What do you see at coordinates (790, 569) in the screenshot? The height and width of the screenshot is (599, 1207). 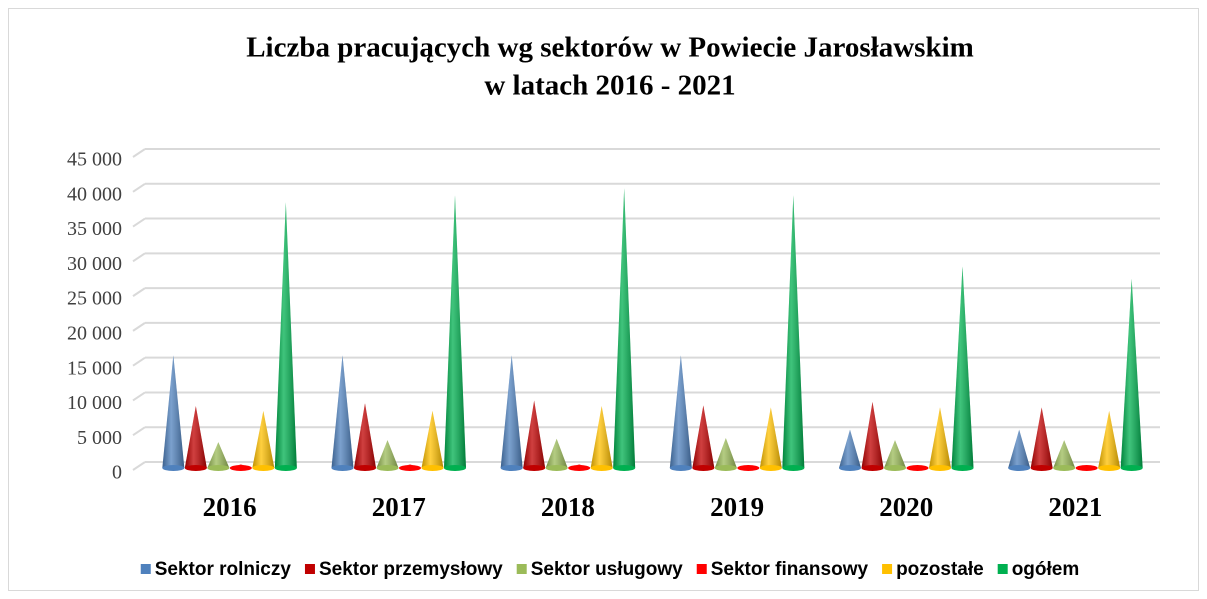 I see `legend-label: Sektor finansowy` at bounding box center [790, 569].